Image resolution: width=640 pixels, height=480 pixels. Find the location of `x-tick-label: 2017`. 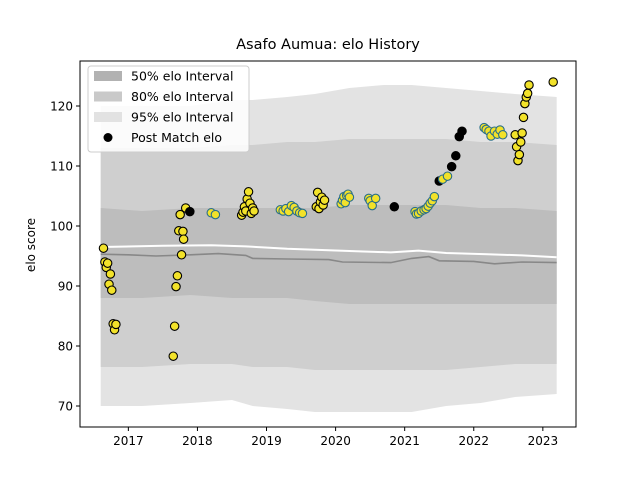

x-tick-label: 2017 is located at coordinates (128, 441).